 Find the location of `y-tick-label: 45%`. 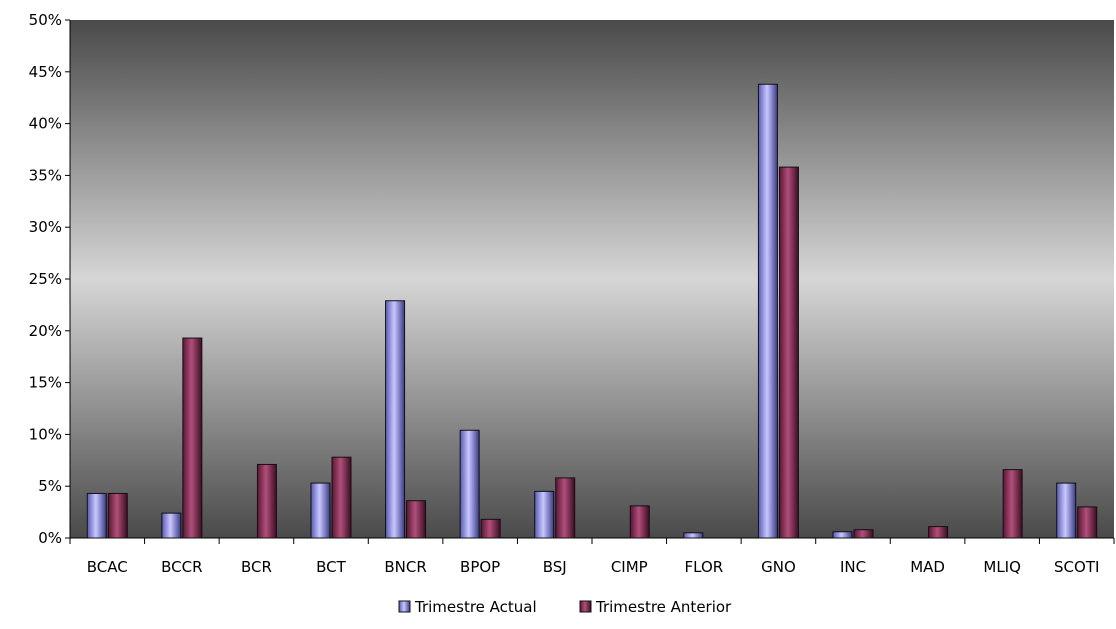

y-tick-label: 45% is located at coordinates (45, 72).